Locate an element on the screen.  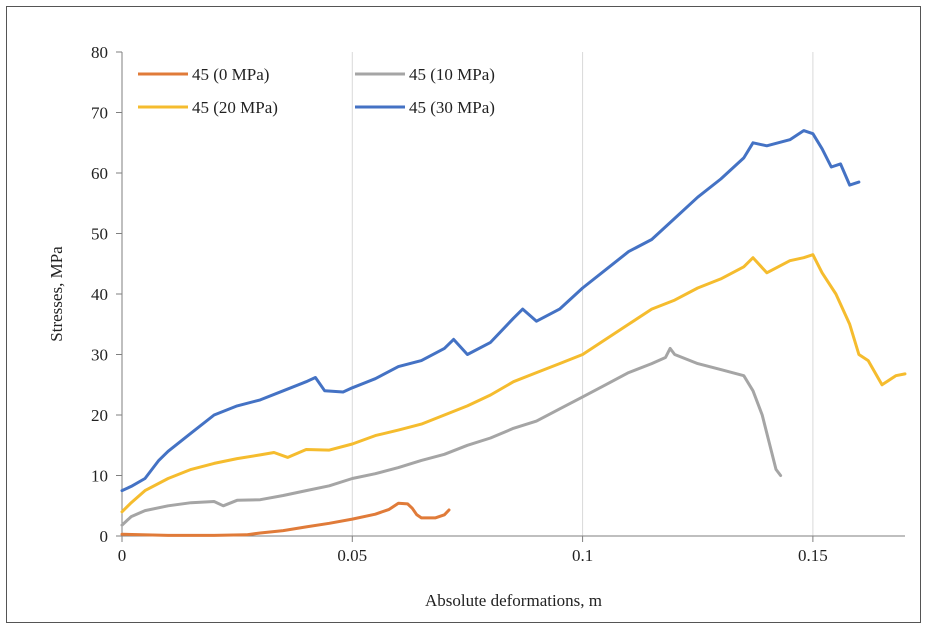
y-tick-label: 60 is located at coordinates (99, 173).